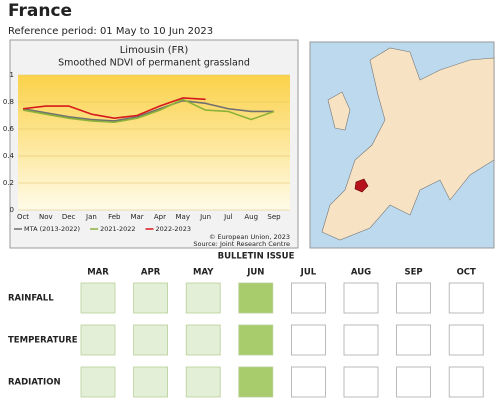 The width and height of the screenshot is (500, 407). I want to click on legend-label: 2021-2022, so click(117, 229).